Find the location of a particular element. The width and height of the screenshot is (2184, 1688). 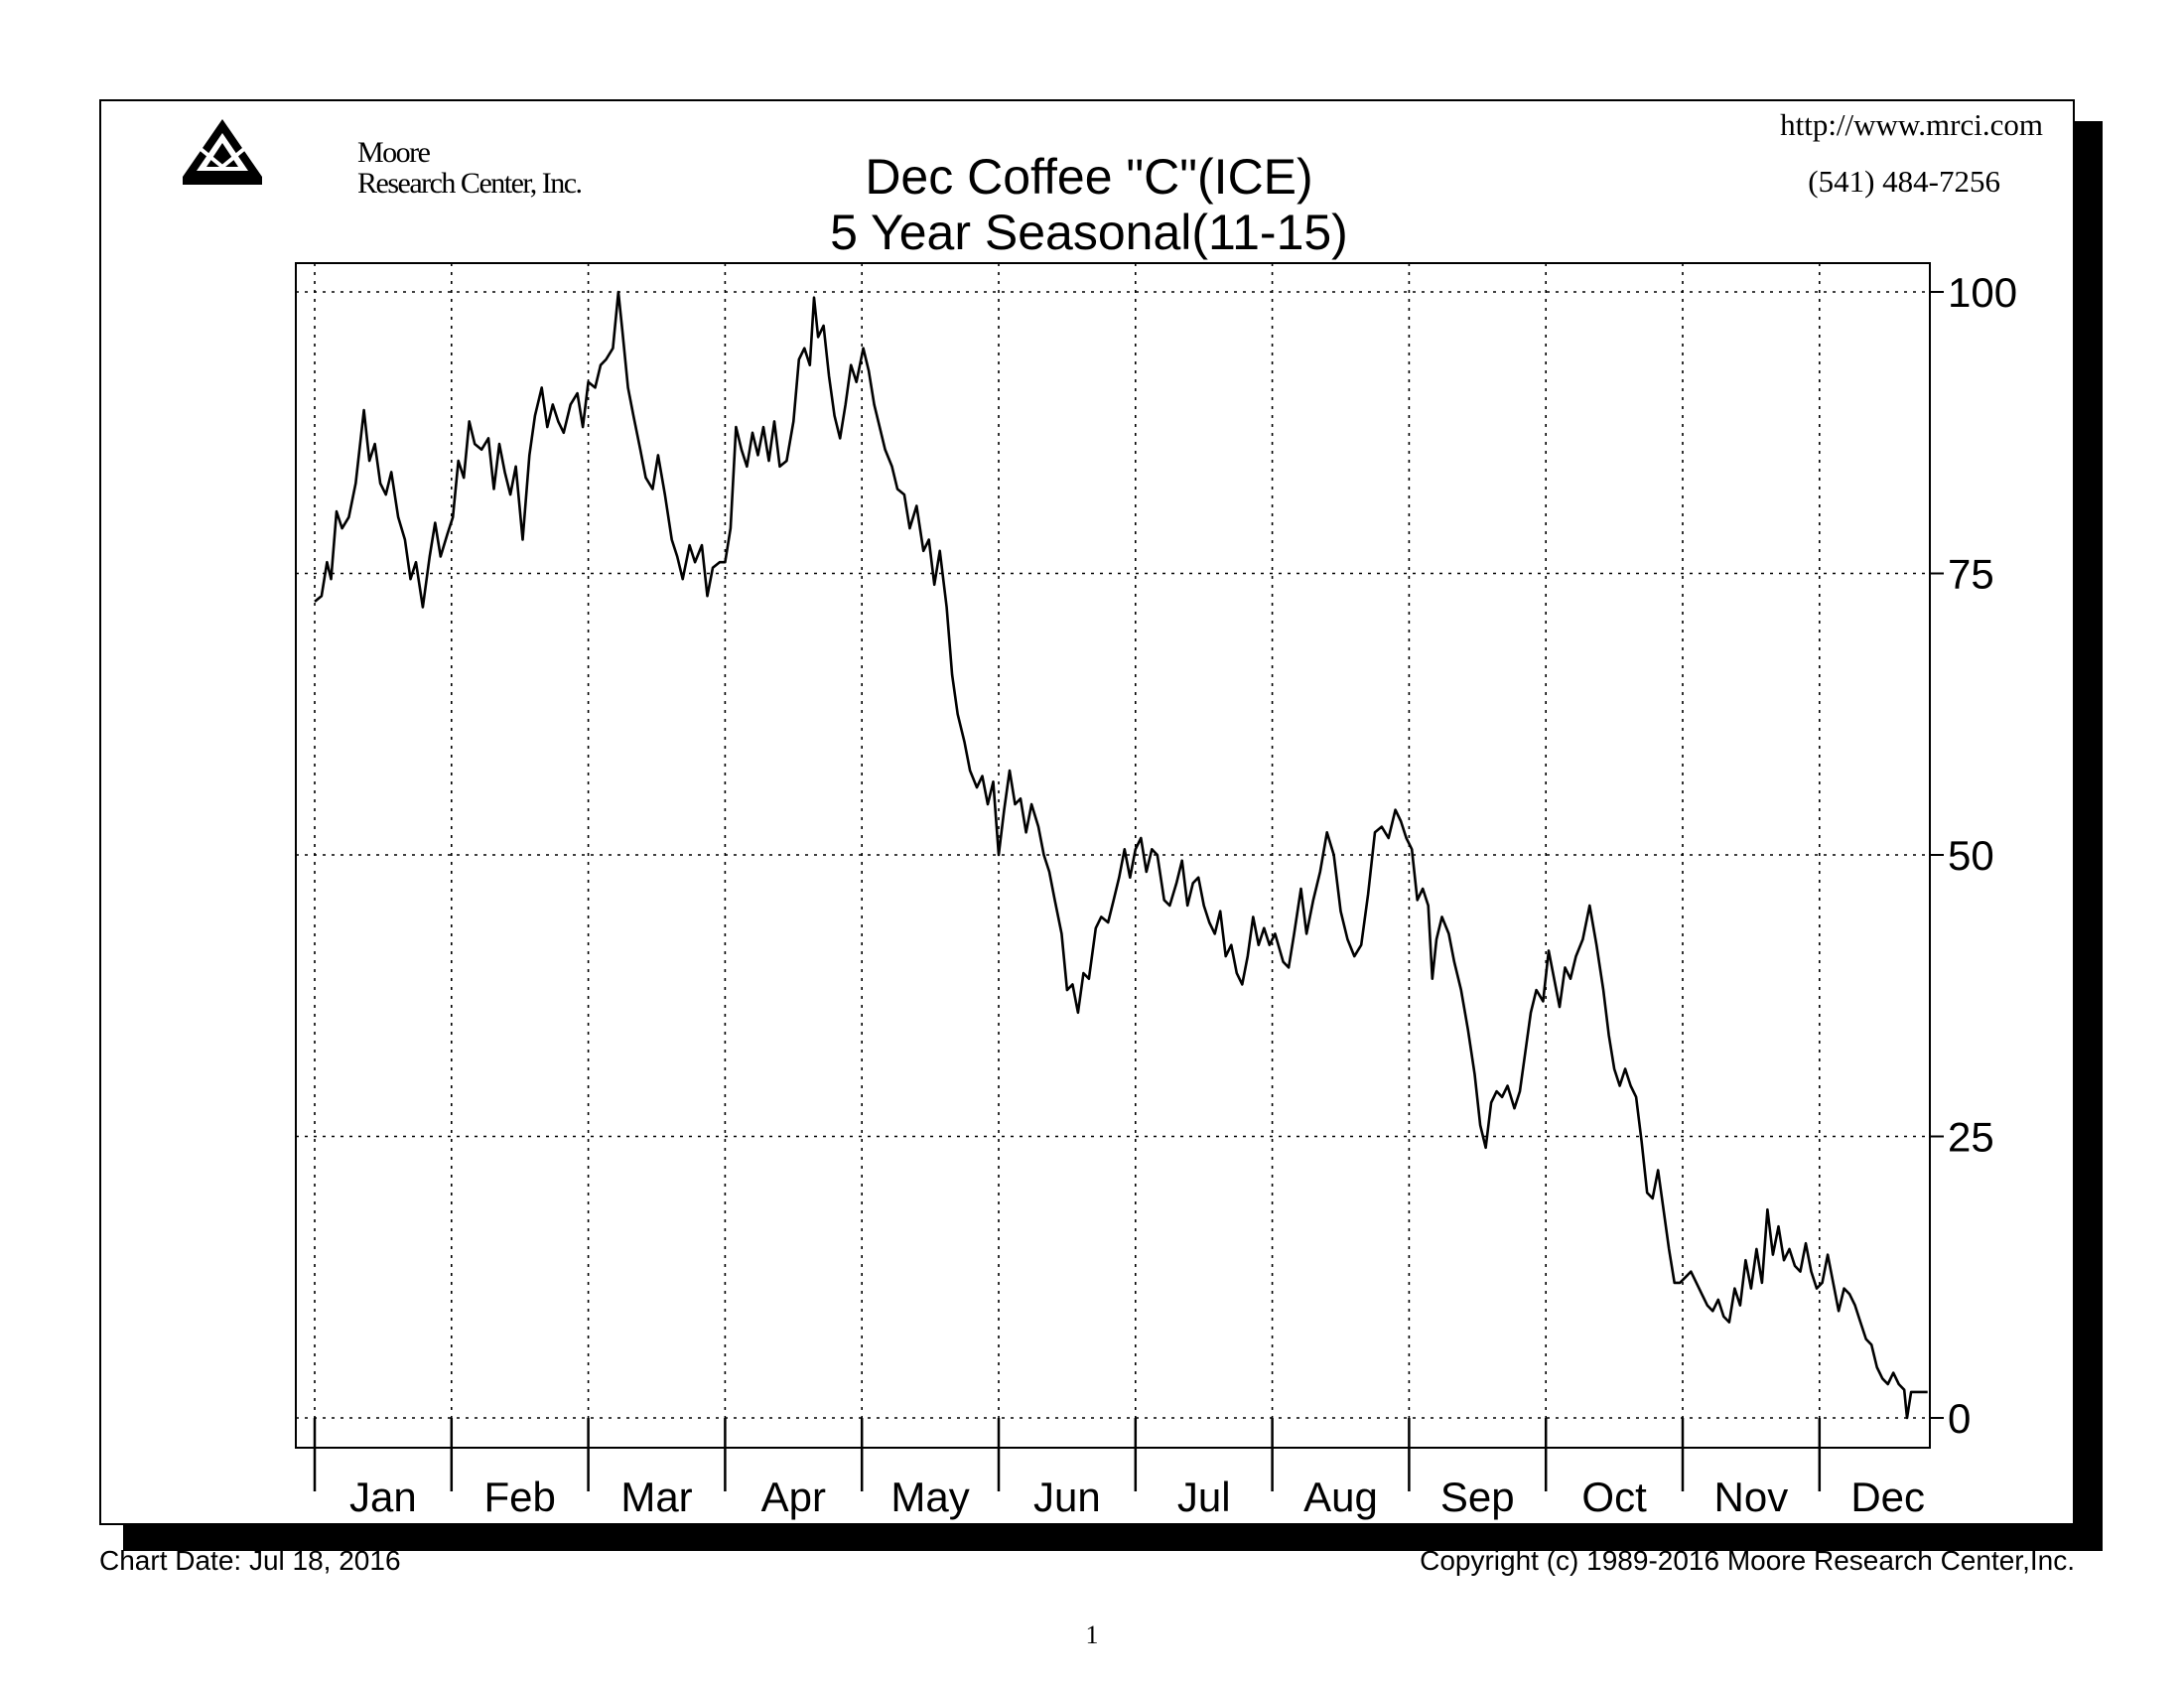

month-label: Aug is located at coordinates (1340, 1497).